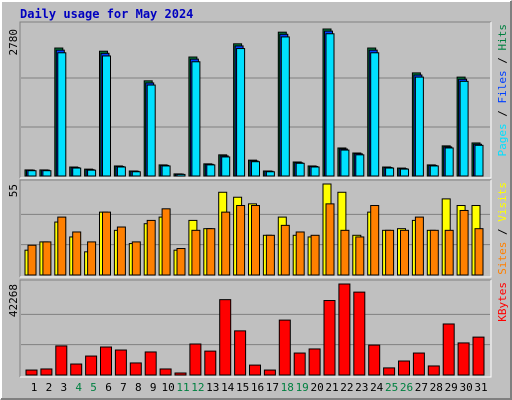 This screenshot has width=512, height=400. What do you see at coordinates (502, 302) in the screenshot?
I see `legend-entry: KBytes` at bounding box center [502, 302].